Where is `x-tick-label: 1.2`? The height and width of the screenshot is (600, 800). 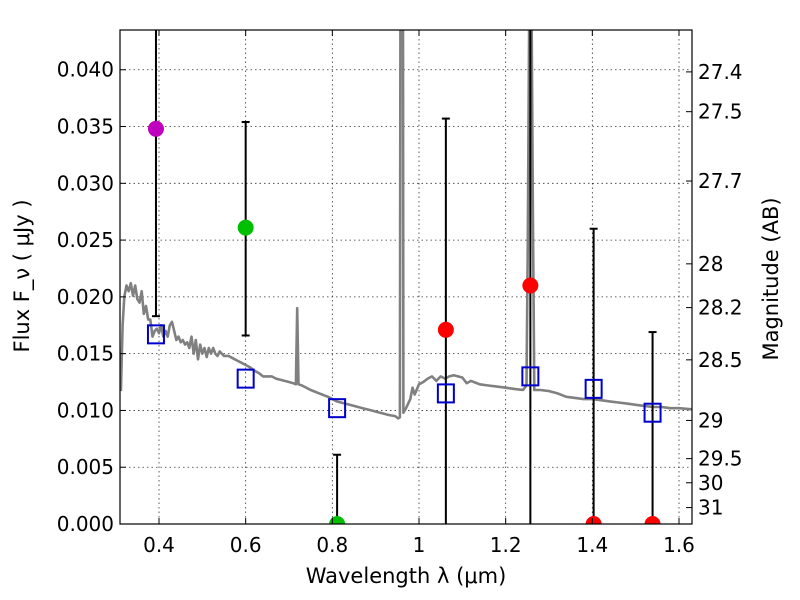 x-tick-label: 1.2 is located at coordinates (506, 545).